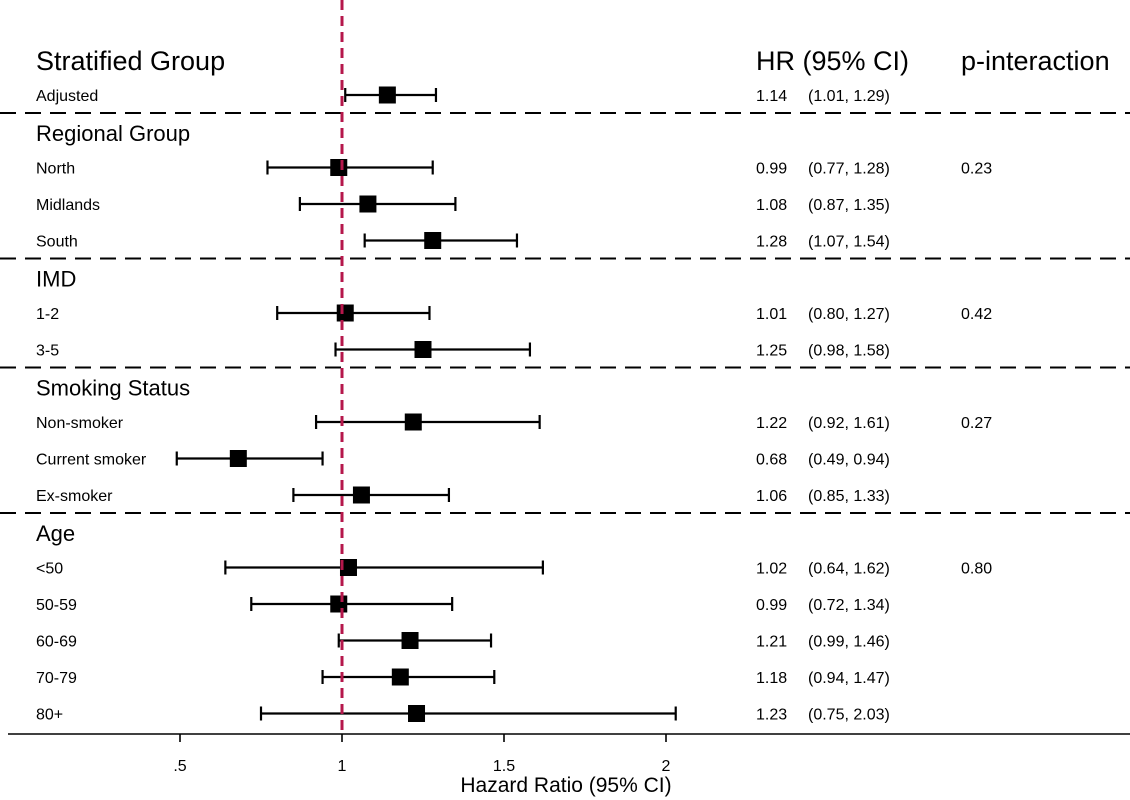 This screenshot has width=1130, height=800. What do you see at coordinates (514, 168) in the screenshot?
I see `regional-group-north-row: North 0.99 (0.77, 1.28) 0.23` at bounding box center [514, 168].